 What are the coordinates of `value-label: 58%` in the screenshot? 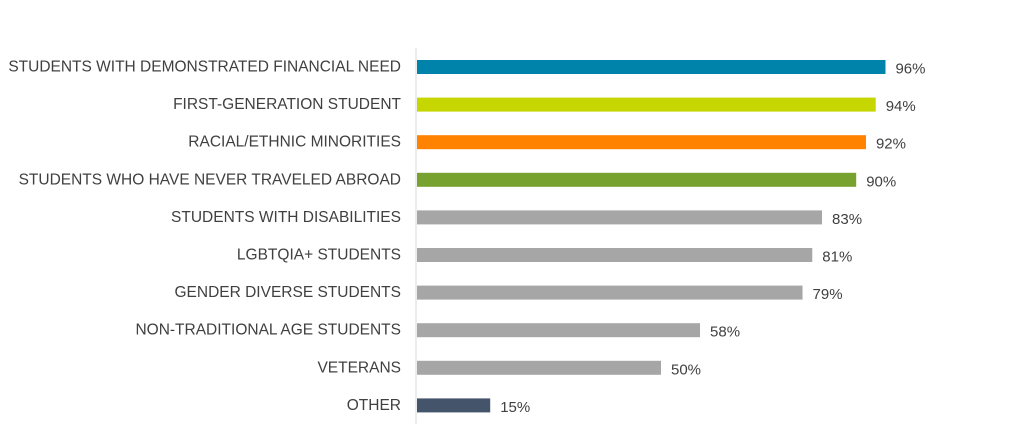 It's located at (725, 332).